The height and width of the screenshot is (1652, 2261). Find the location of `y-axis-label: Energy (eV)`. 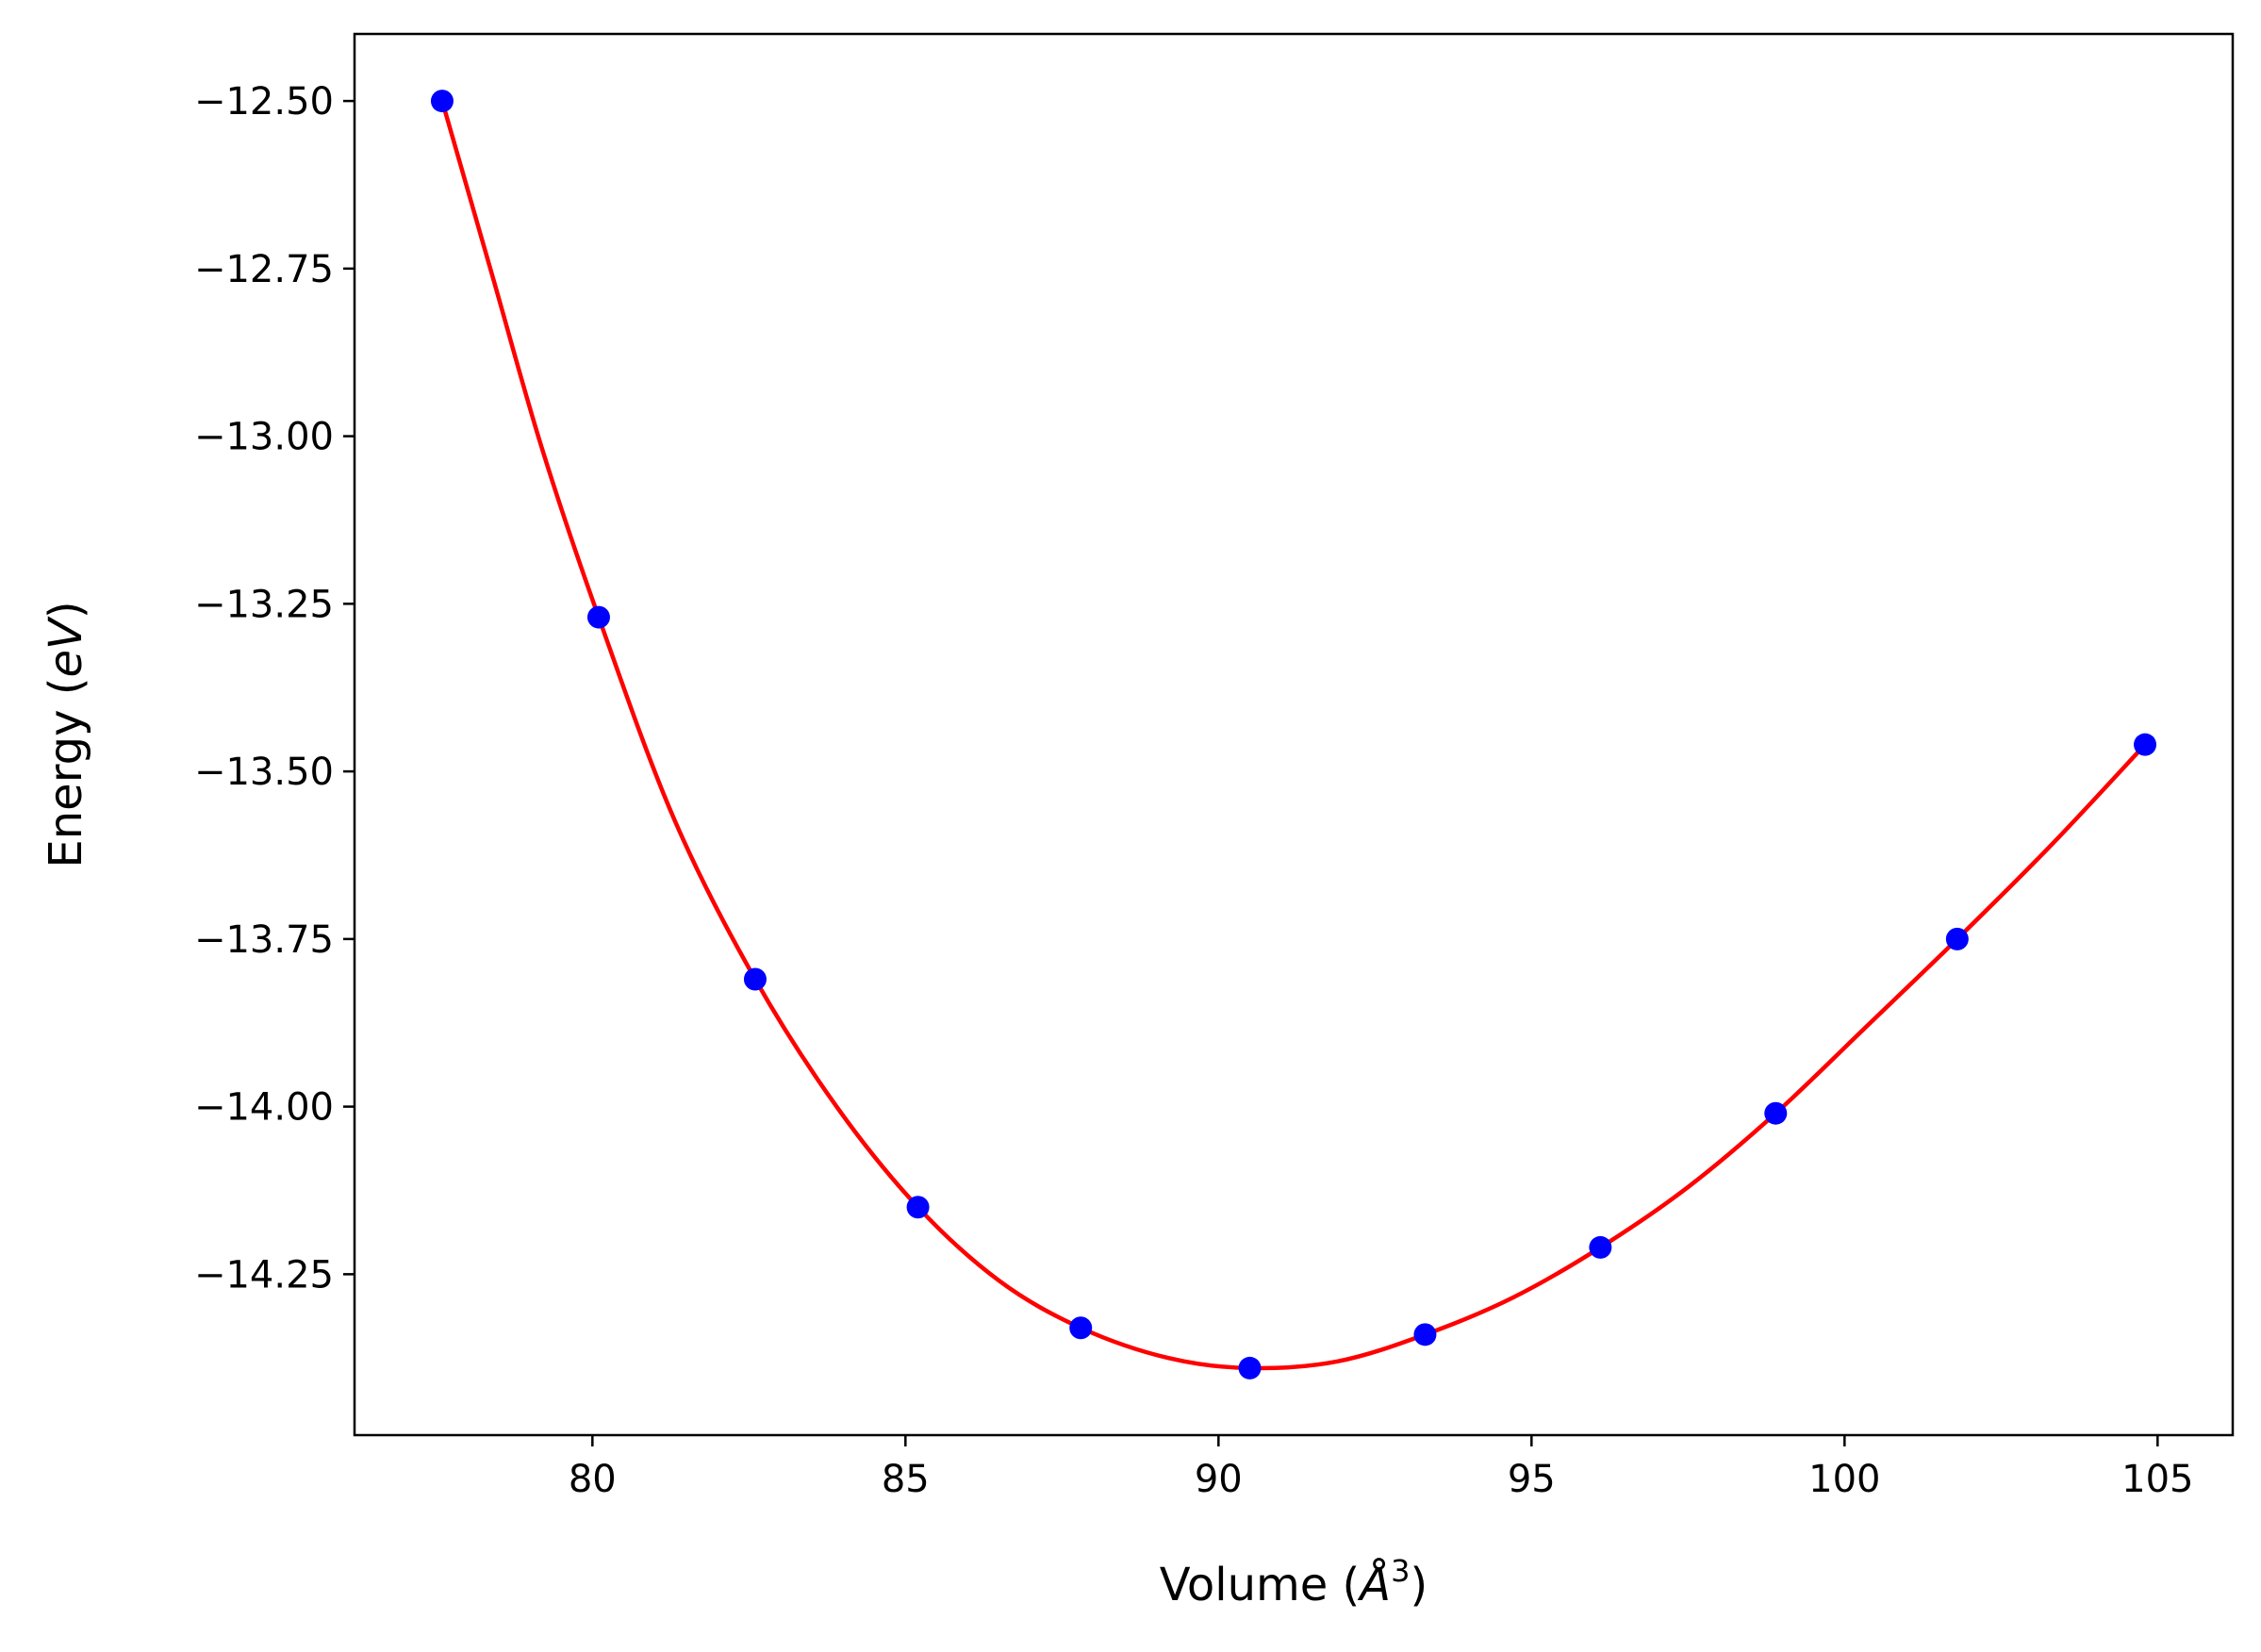

y-axis-label: Energy (eV) is located at coordinates (66, 734).